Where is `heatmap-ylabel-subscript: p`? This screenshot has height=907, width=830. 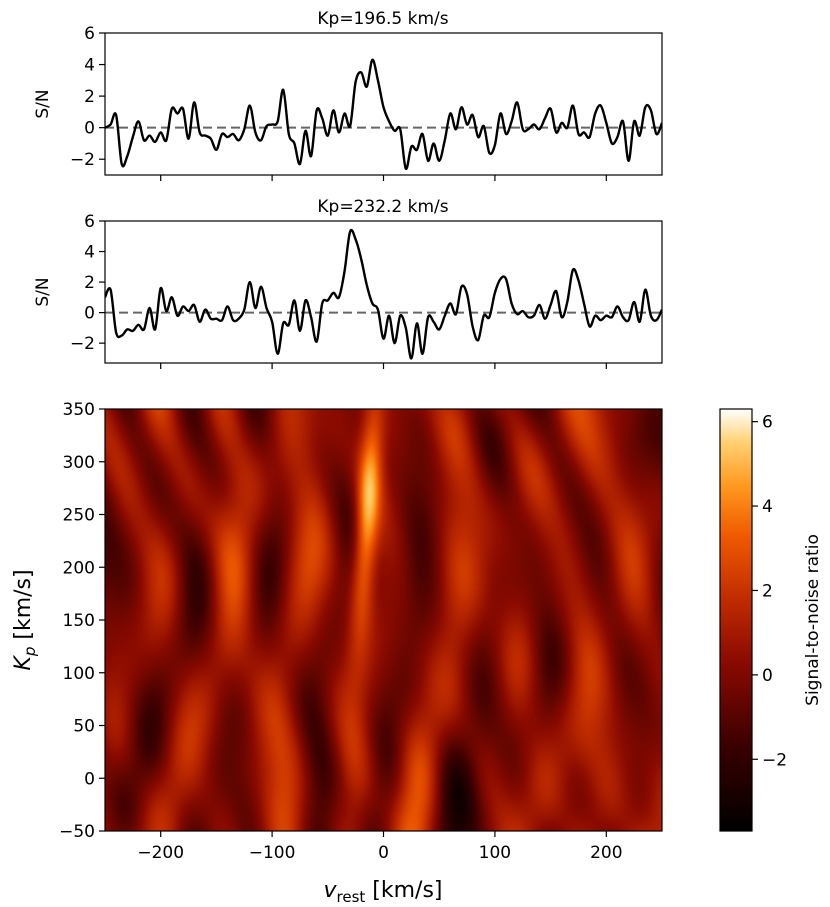
heatmap-ylabel-subscript: p is located at coordinates (30, 652).